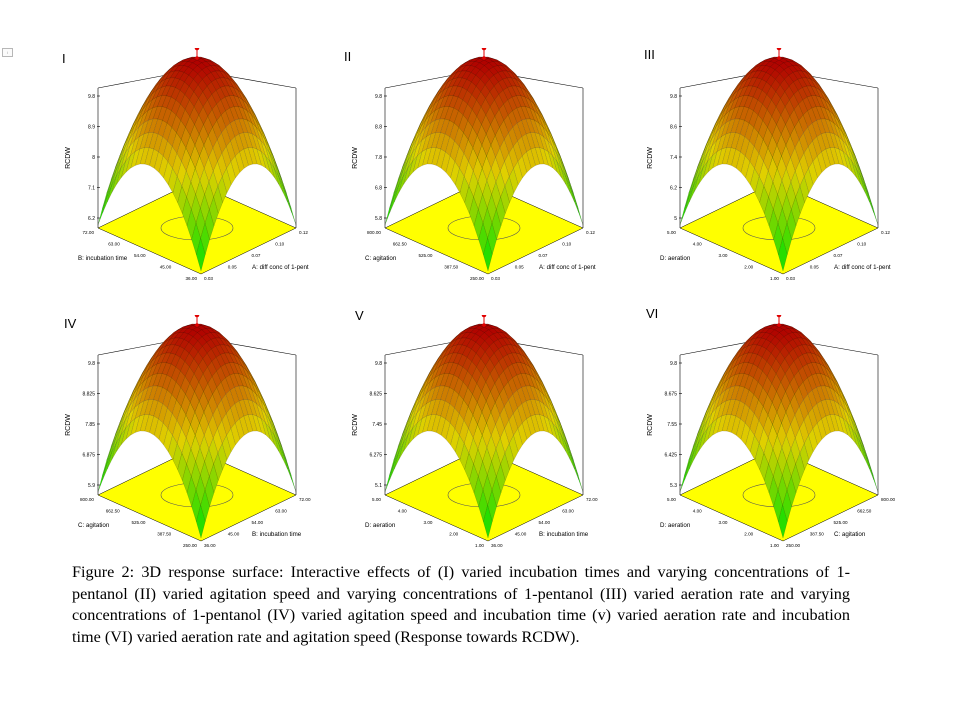 The height and width of the screenshot is (720, 960). What do you see at coordinates (779, 316) in the screenshot?
I see `peak-marker` at bounding box center [779, 316].